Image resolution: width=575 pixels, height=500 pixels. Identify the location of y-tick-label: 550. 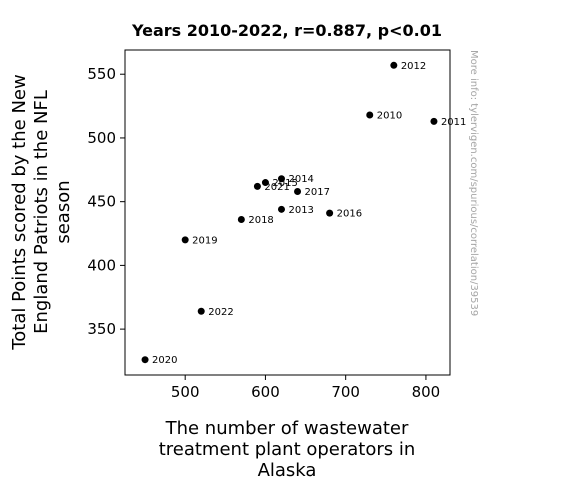
(101, 74).